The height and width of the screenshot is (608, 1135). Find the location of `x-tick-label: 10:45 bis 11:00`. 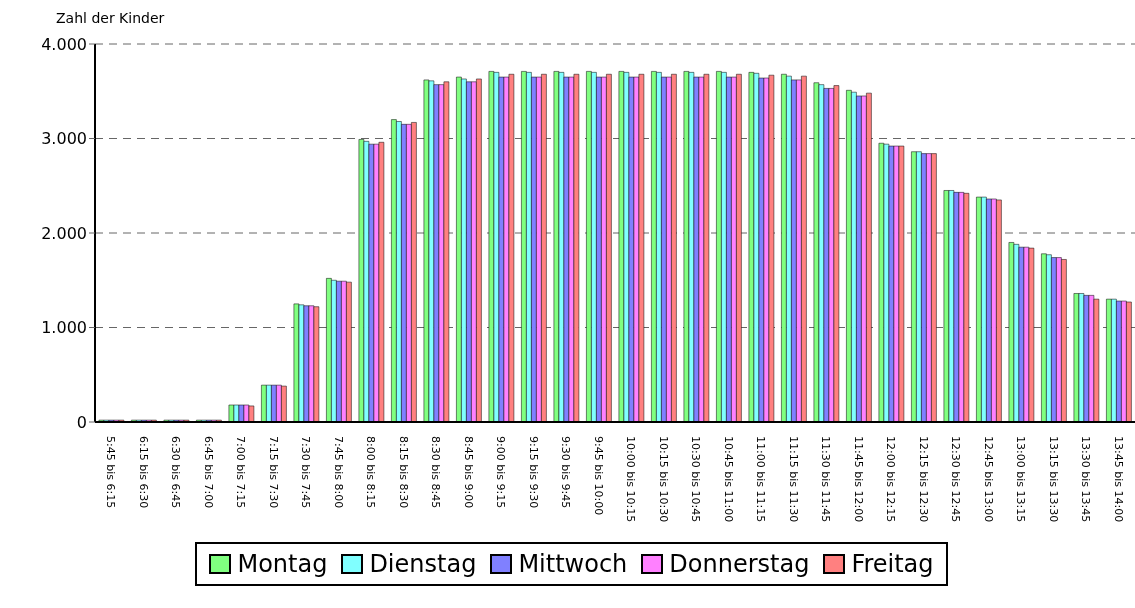

x-tick-label: 10:45 bis 11:00 is located at coordinates (728, 479).